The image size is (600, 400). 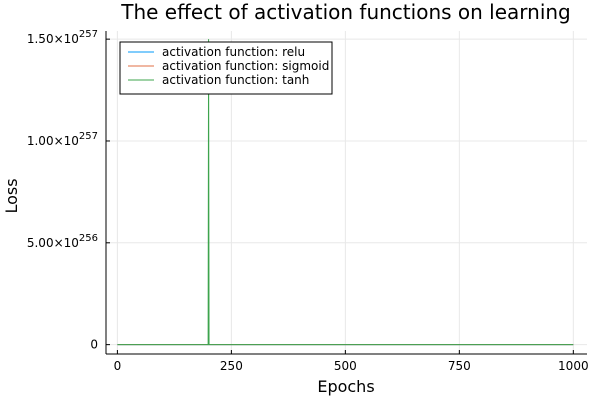 What do you see at coordinates (94, 345) in the screenshot?
I see `y-tick-label-0: 0` at bounding box center [94, 345].